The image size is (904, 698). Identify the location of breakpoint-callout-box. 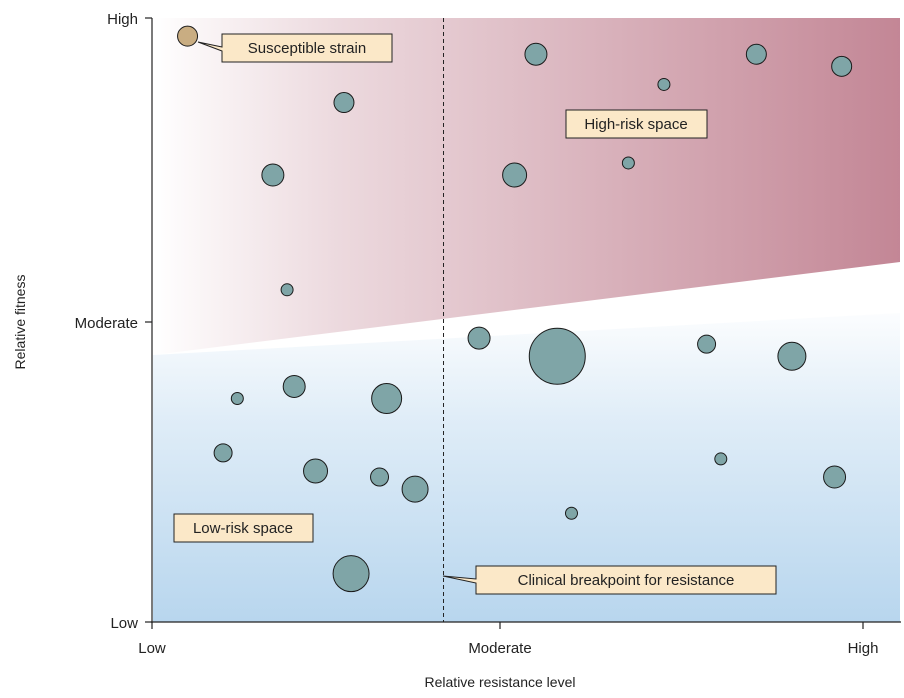
(609, 580).